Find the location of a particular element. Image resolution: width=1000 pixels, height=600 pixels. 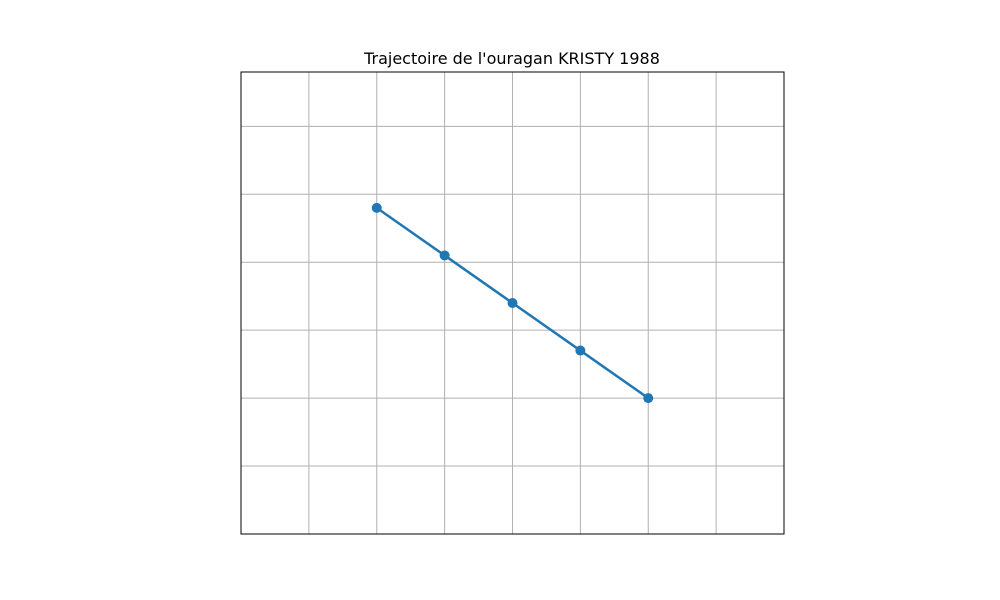

series-layer is located at coordinates (512, 303).